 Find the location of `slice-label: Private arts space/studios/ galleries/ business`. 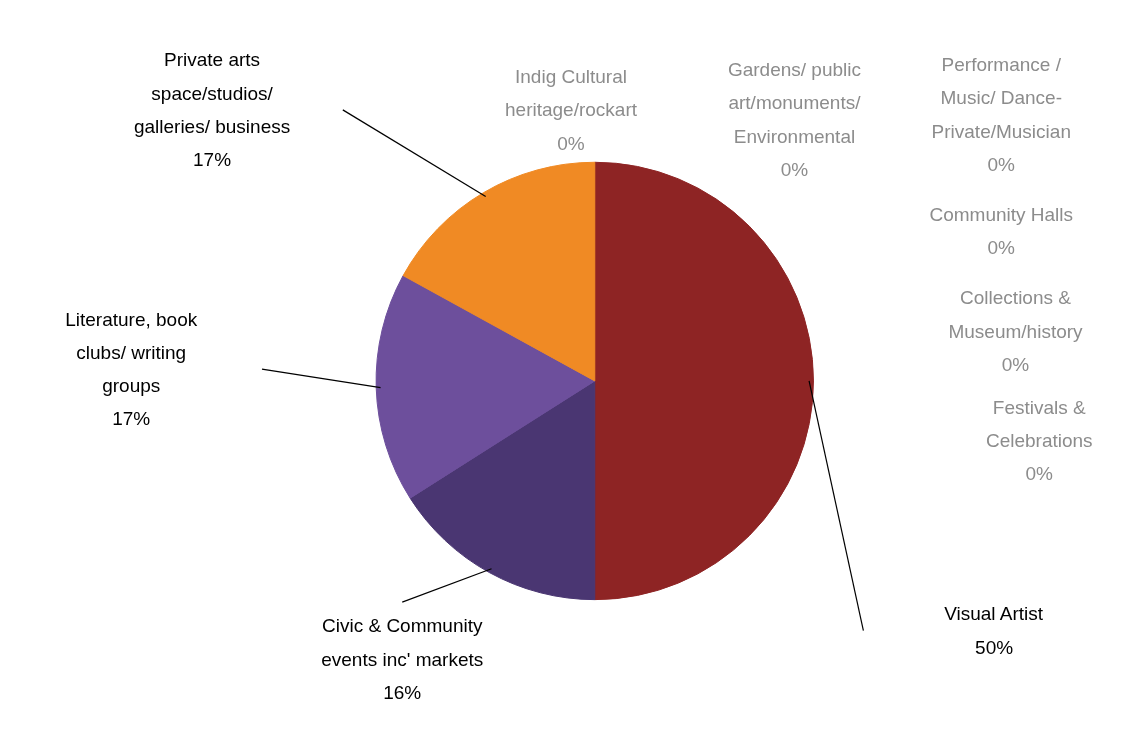

slice-label: Private arts space/studios/ galleries/ business is located at coordinates (212, 93).